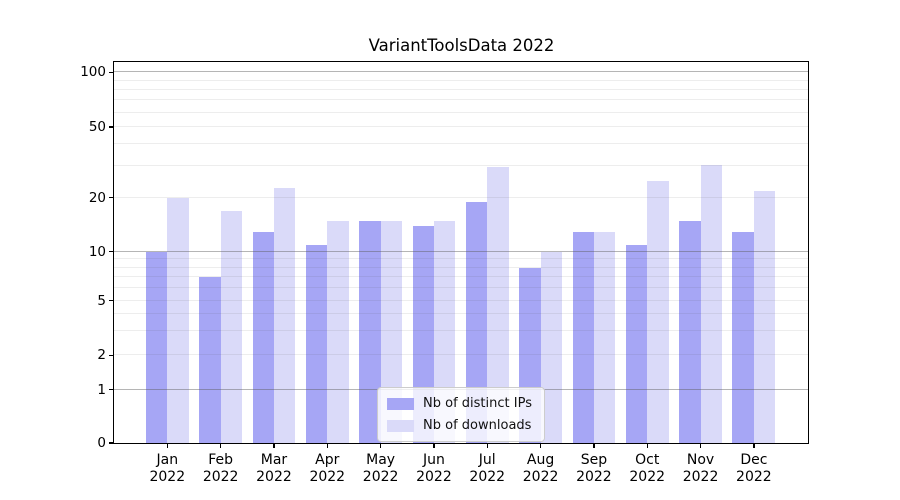 The image size is (900, 500). Describe the element at coordinates (274, 445) in the screenshot. I see `x-tick-mar` at that location.